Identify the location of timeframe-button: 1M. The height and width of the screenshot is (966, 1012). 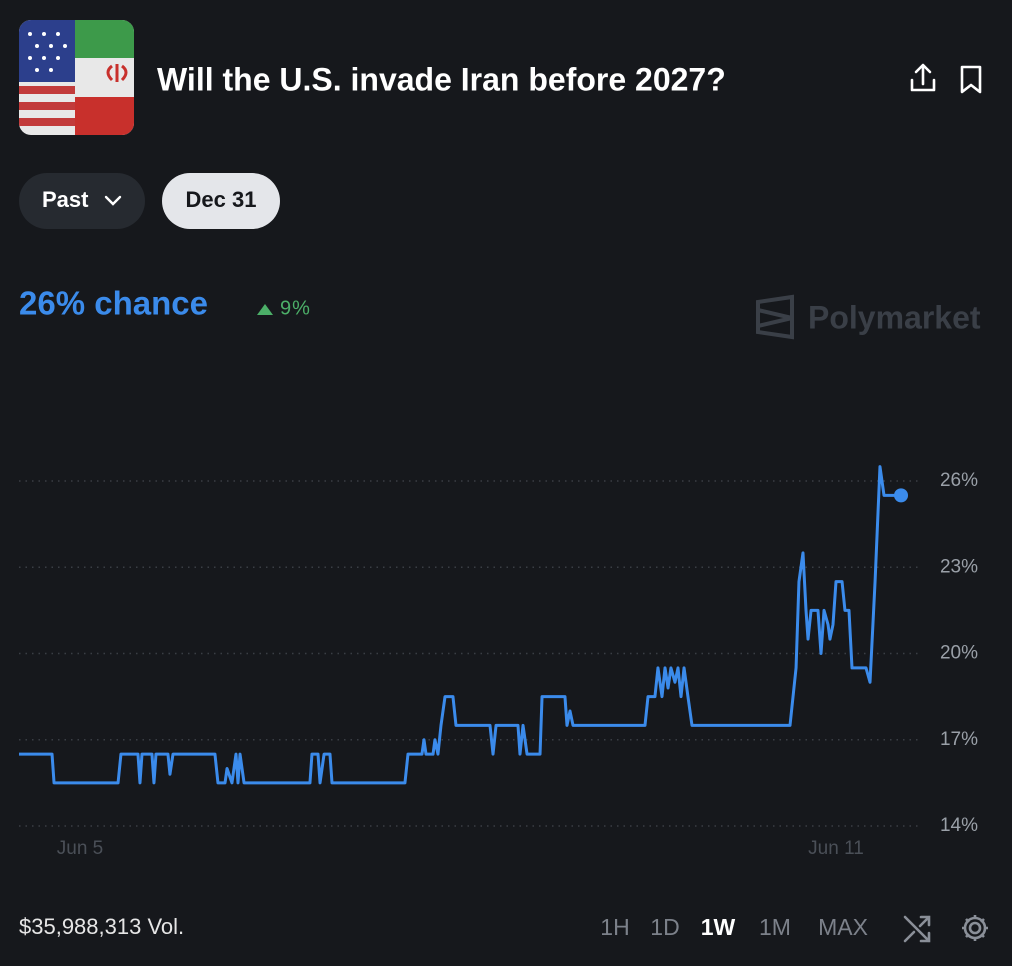
(775, 927).